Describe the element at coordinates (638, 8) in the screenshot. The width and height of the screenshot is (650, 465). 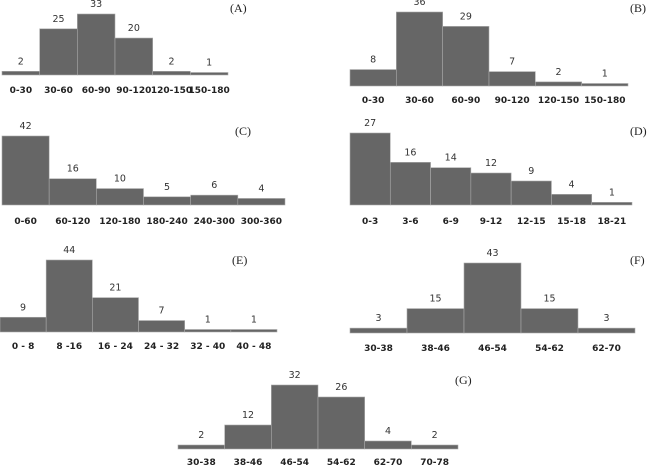
I see `panel-label: (B)` at that location.